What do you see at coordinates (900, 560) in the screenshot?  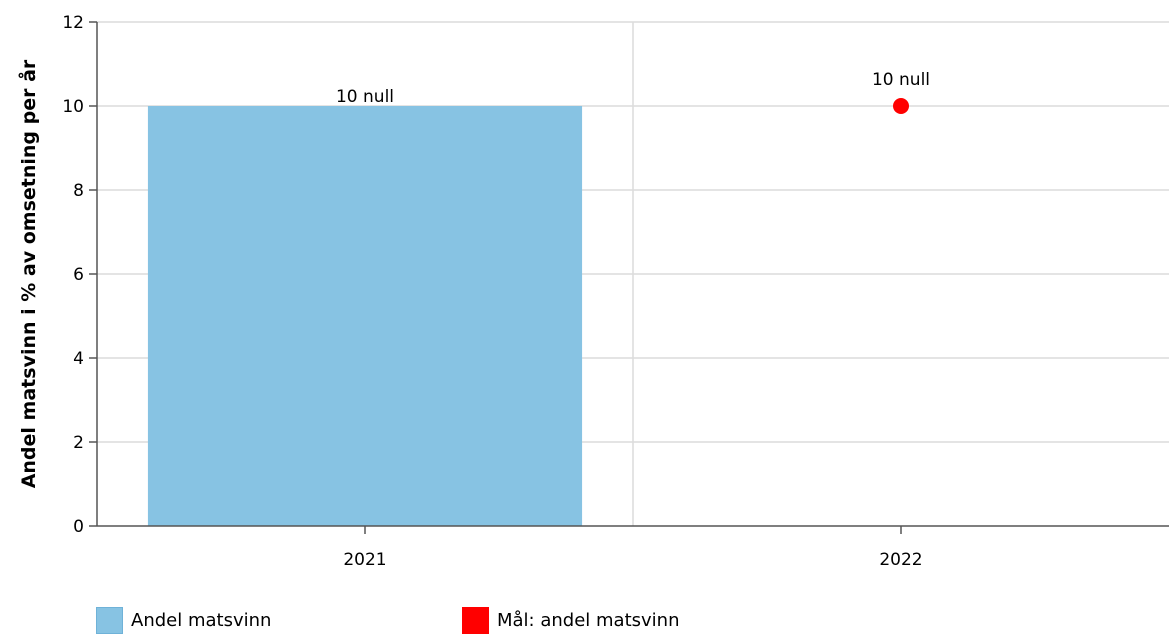 I see `x-tick-label-2022: 2022` at bounding box center [900, 560].